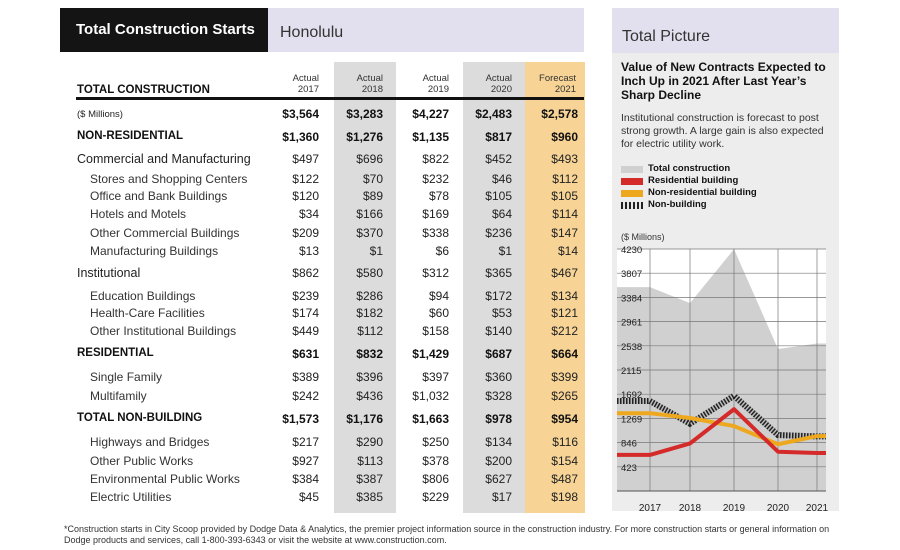  I want to click on table-cell: $113, so click(370, 461).